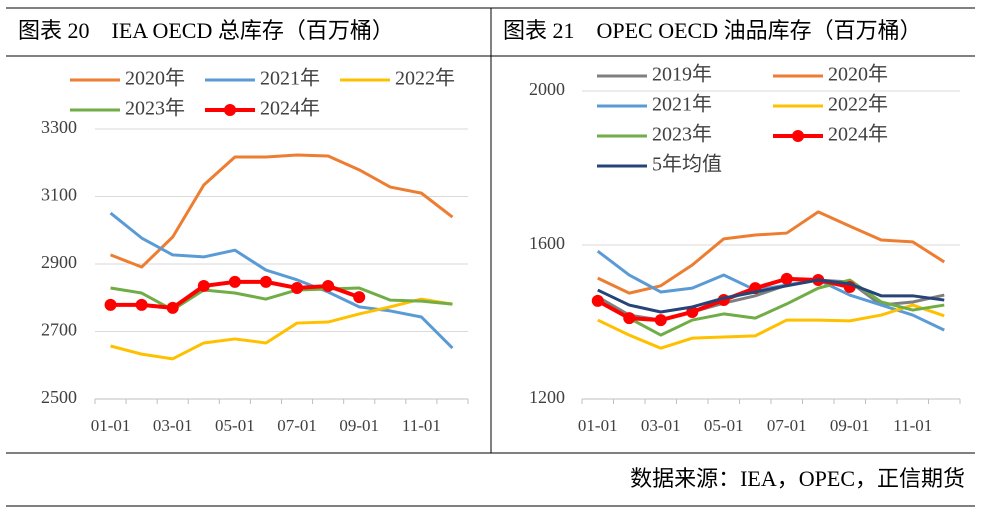 The height and width of the screenshot is (514, 981). Describe the element at coordinates (547, 397) in the screenshot. I see `y-tick-label: 1200` at that location.